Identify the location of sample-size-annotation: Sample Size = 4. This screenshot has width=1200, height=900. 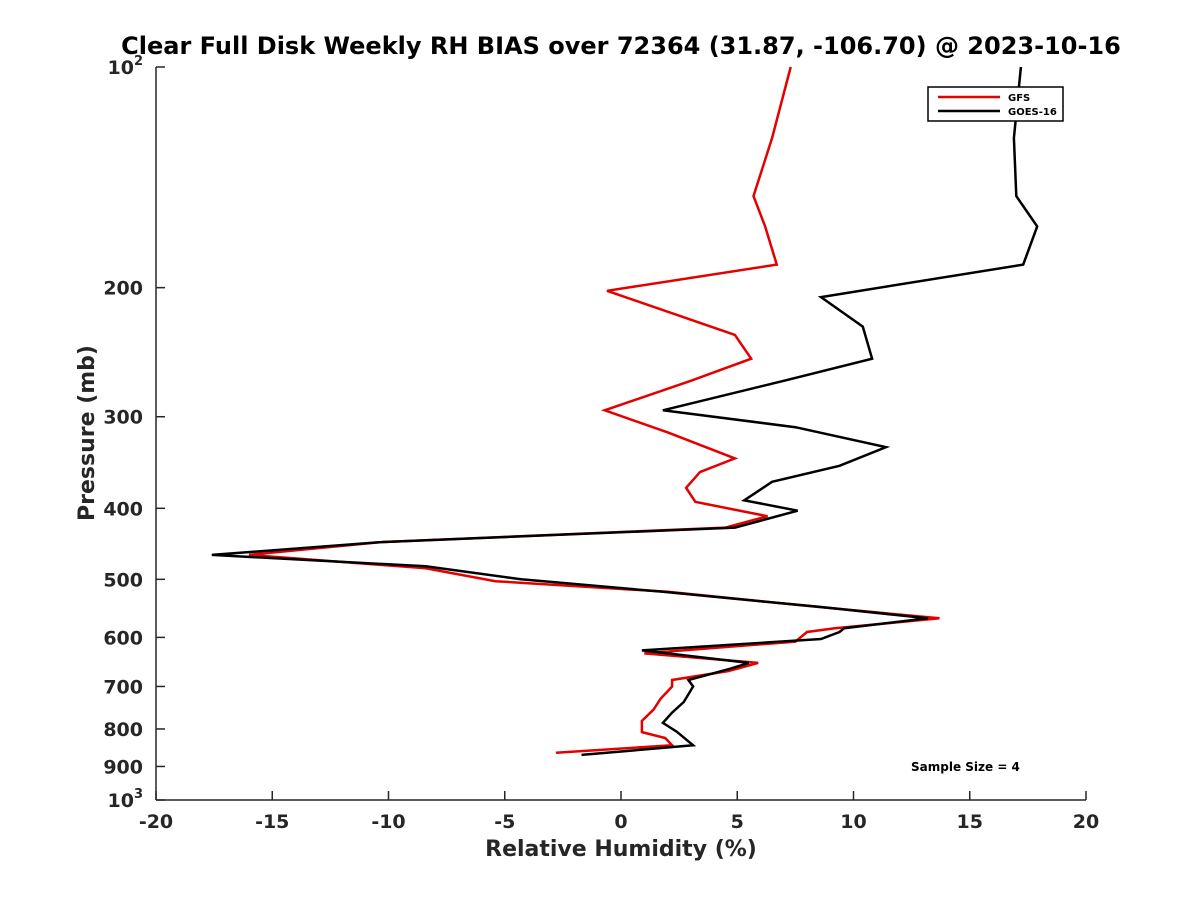
(965, 767).